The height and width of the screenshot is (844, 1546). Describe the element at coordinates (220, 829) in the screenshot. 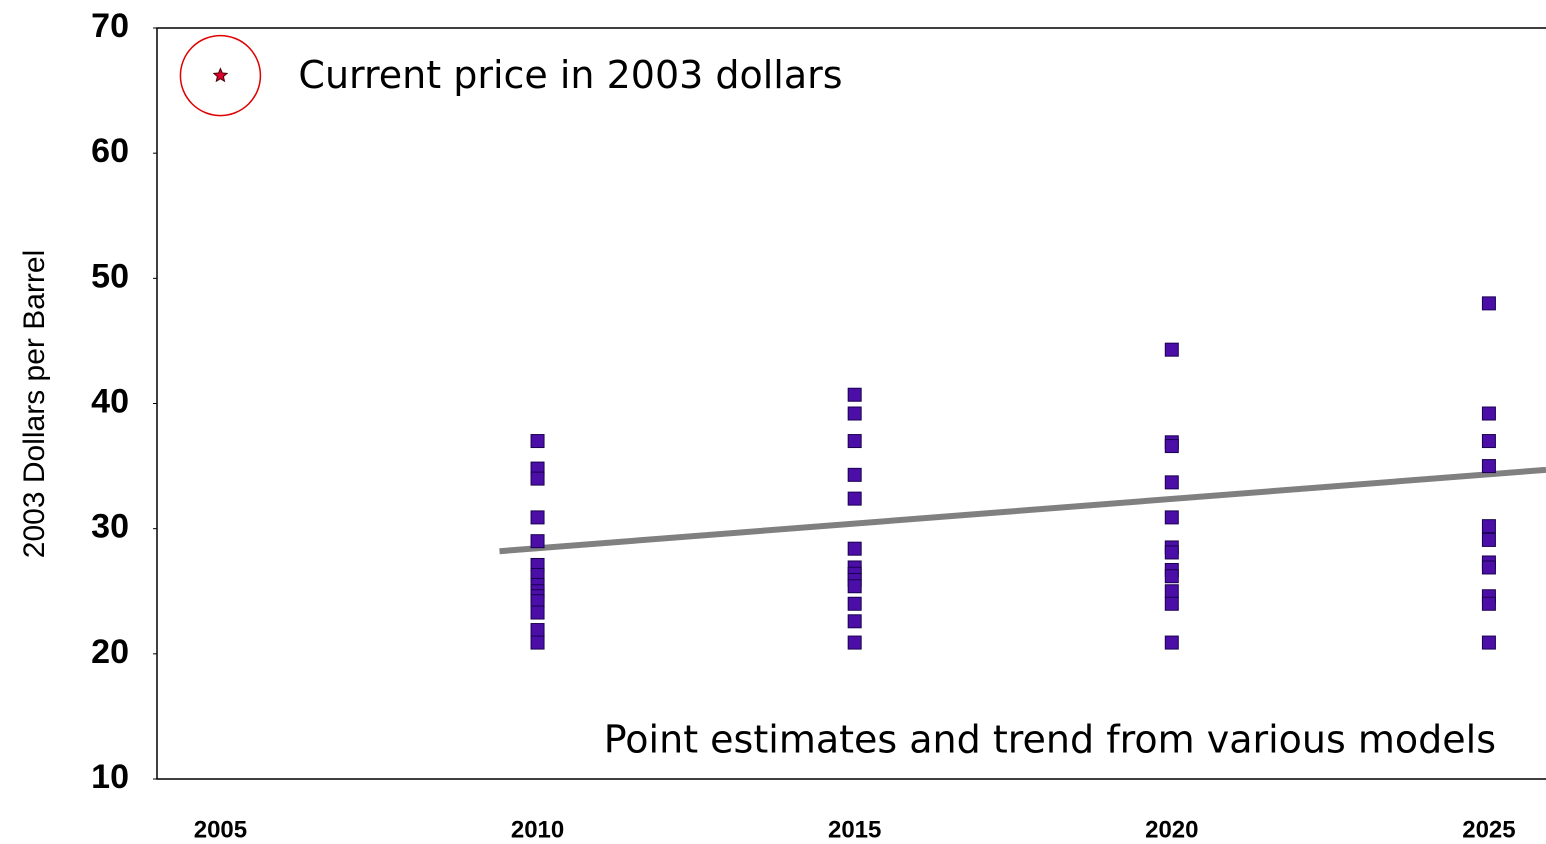

I see `x-tick-label: 2005` at that location.